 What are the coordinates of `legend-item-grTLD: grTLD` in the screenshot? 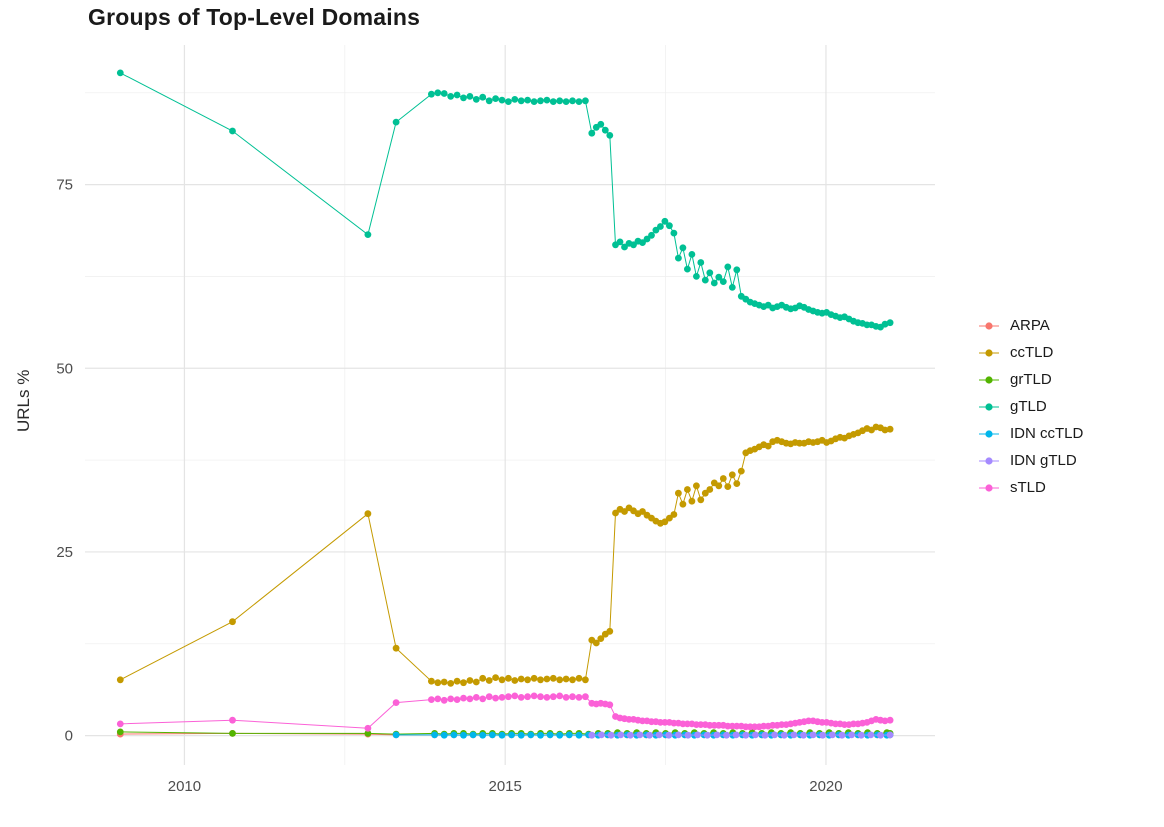 It's located at (1030, 379).